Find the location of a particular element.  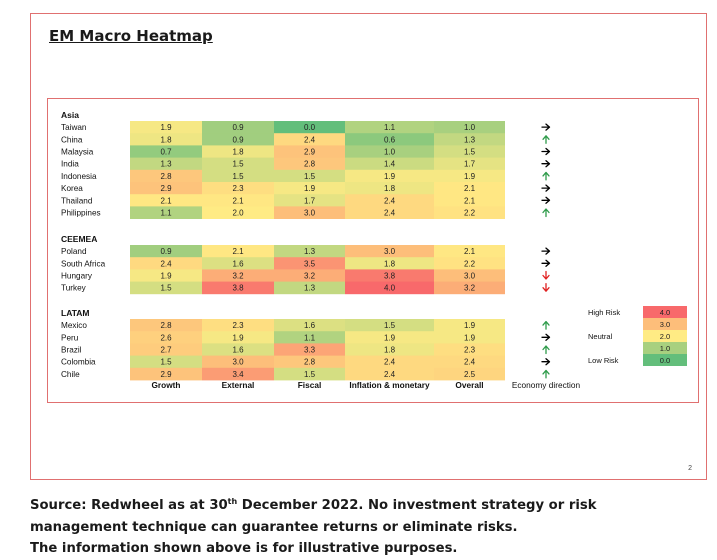

heatmap-cell-india-overall is located at coordinates (469, 164).